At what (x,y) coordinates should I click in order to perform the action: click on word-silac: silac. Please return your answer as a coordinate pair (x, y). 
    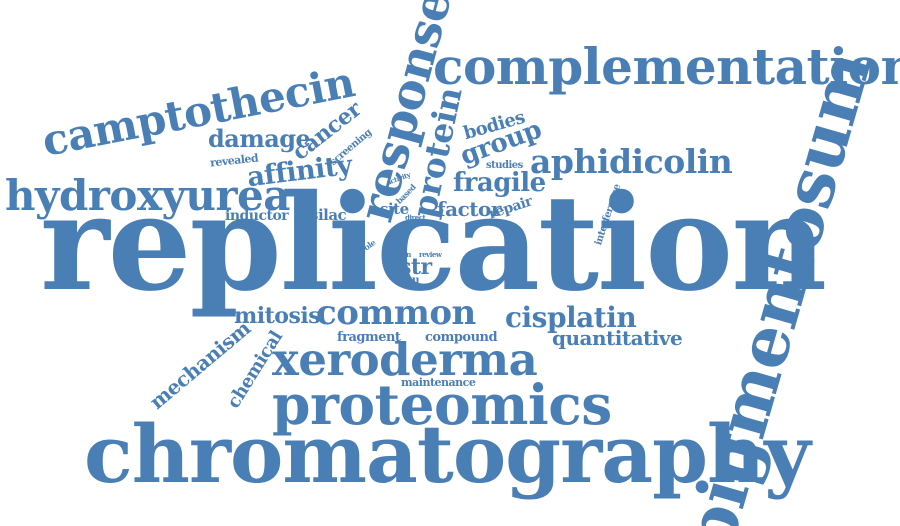
    Looking at the image, I should click on (328, 215).